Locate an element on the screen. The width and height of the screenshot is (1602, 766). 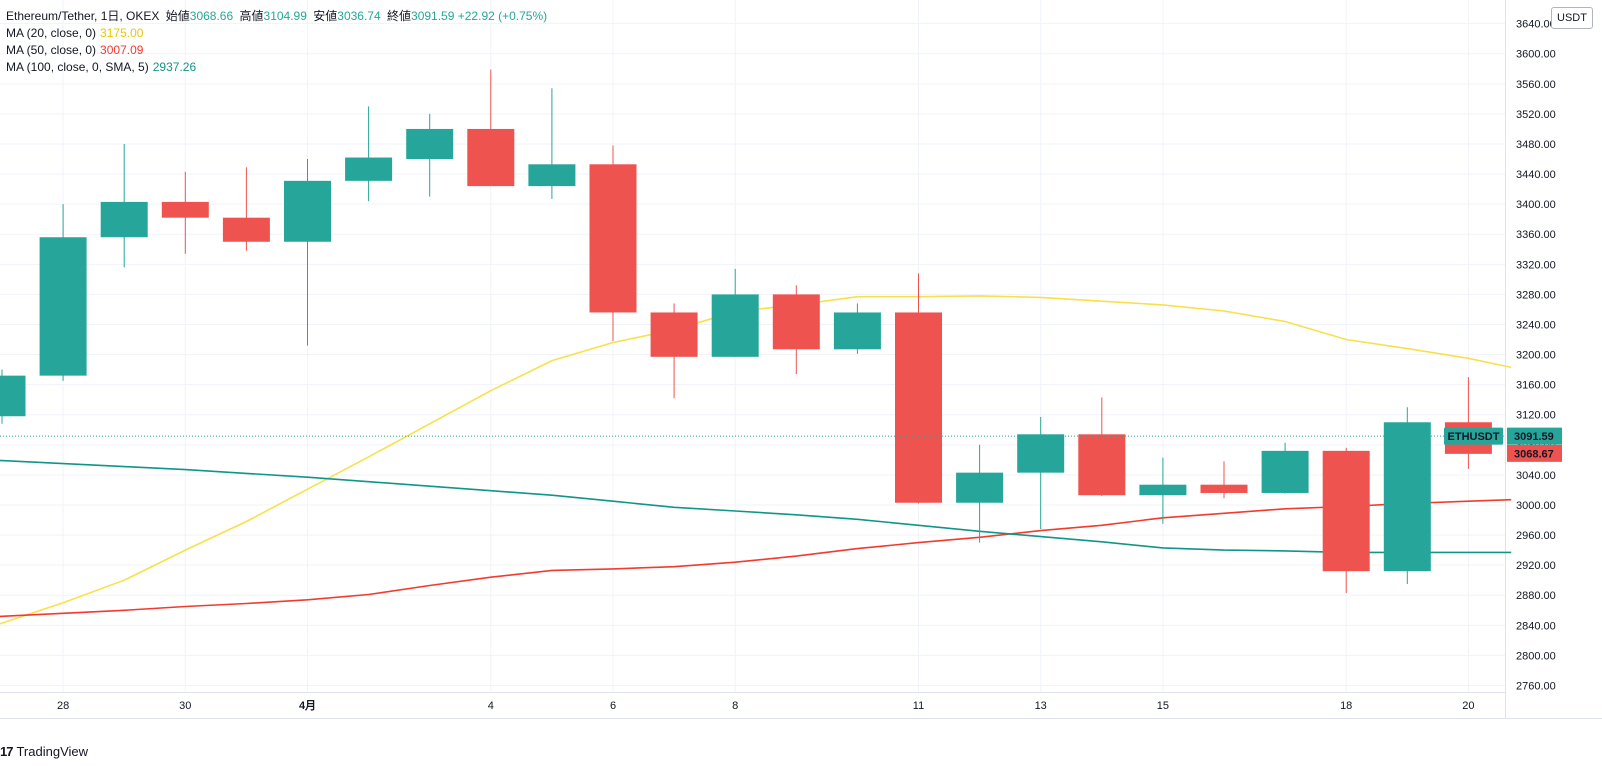
legend-close-label: 終値 is located at coordinates (399, 16).